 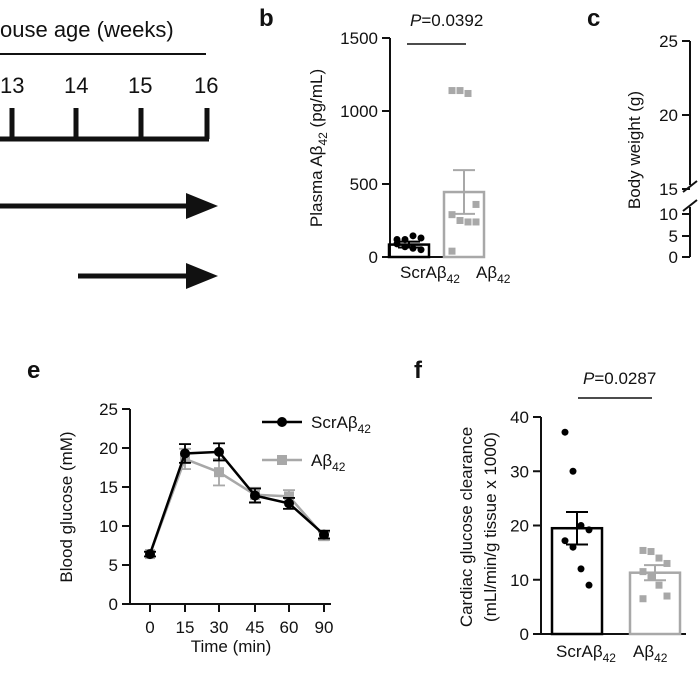 What do you see at coordinates (616, 532) in the screenshot?
I see `panel-f-marks` at bounding box center [616, 532].